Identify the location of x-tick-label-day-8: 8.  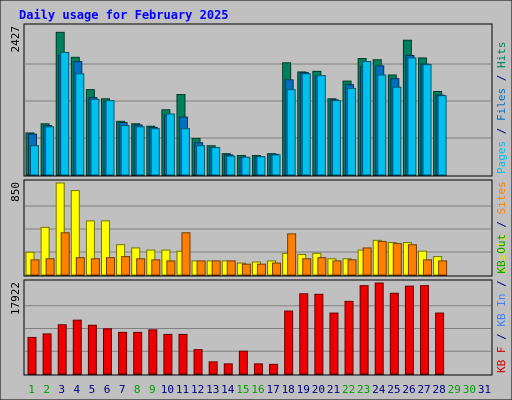
(137, 389).